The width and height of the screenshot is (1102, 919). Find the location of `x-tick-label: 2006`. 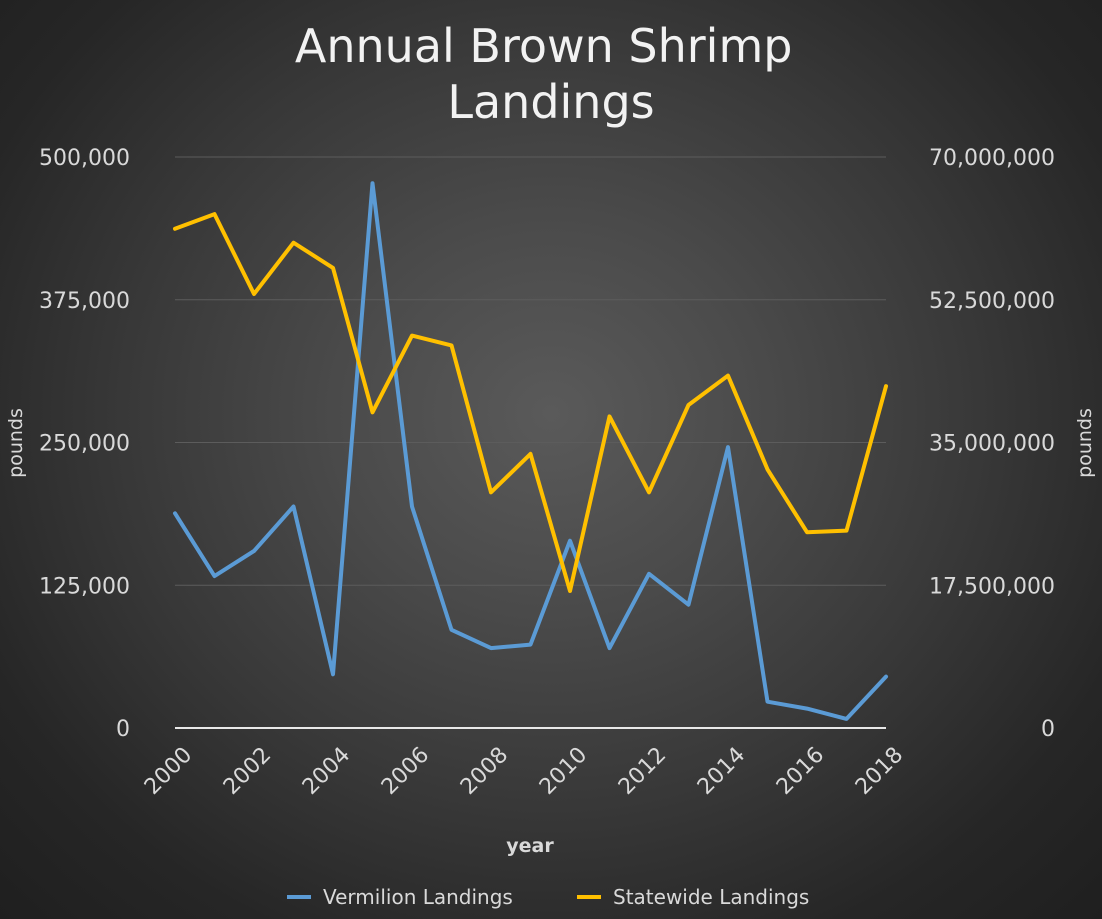

x-tick-label: 2006 is located at coordinates (405, 771).